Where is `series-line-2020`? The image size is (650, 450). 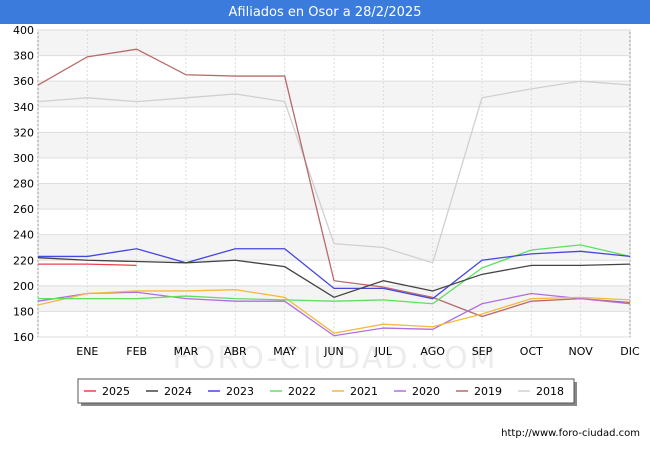
series-line-2020 is located at coordinates (334, 314).